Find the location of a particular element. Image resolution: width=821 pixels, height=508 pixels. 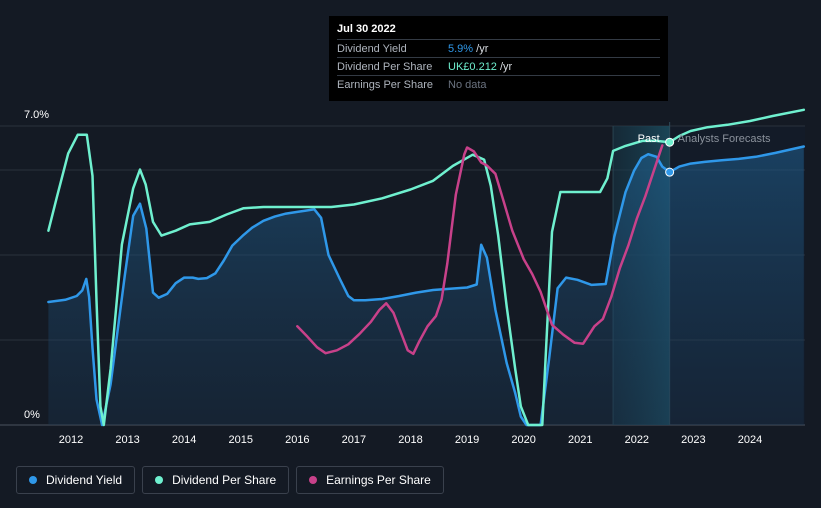

marker-dividend-yield is located at coordinates (670, 172).